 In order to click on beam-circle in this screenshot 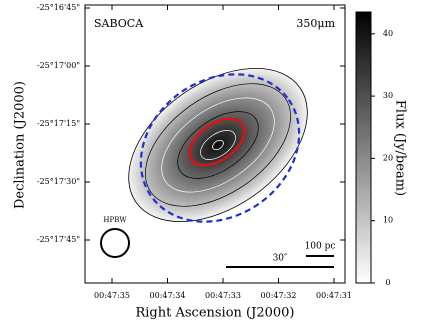, I will do `click(115, 243)`.